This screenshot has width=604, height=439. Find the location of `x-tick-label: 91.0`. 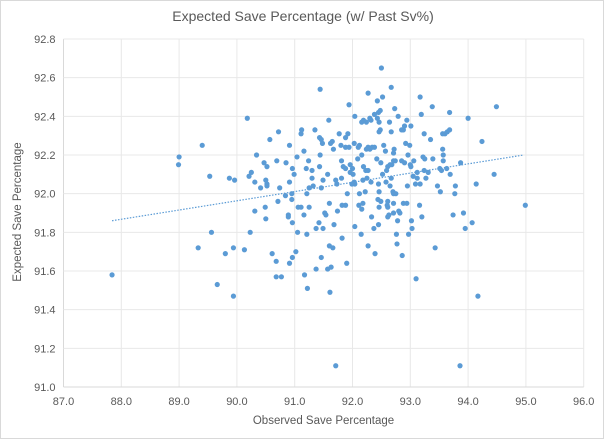

x-tick-label: 91.0 is located at coordinates (294, 402).